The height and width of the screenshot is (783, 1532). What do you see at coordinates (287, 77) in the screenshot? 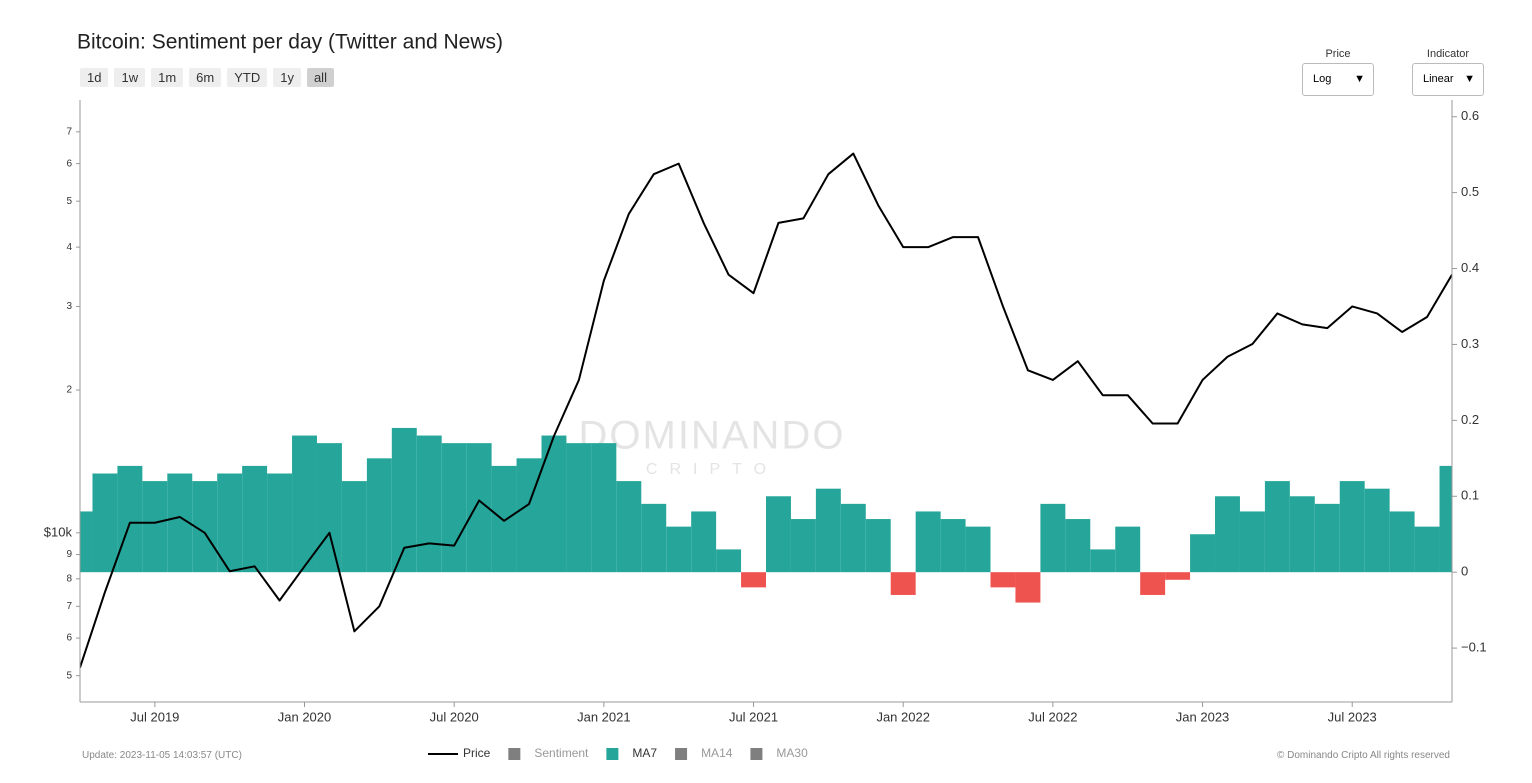
I see `range-button: 1y` at bounding box center [287, 77].